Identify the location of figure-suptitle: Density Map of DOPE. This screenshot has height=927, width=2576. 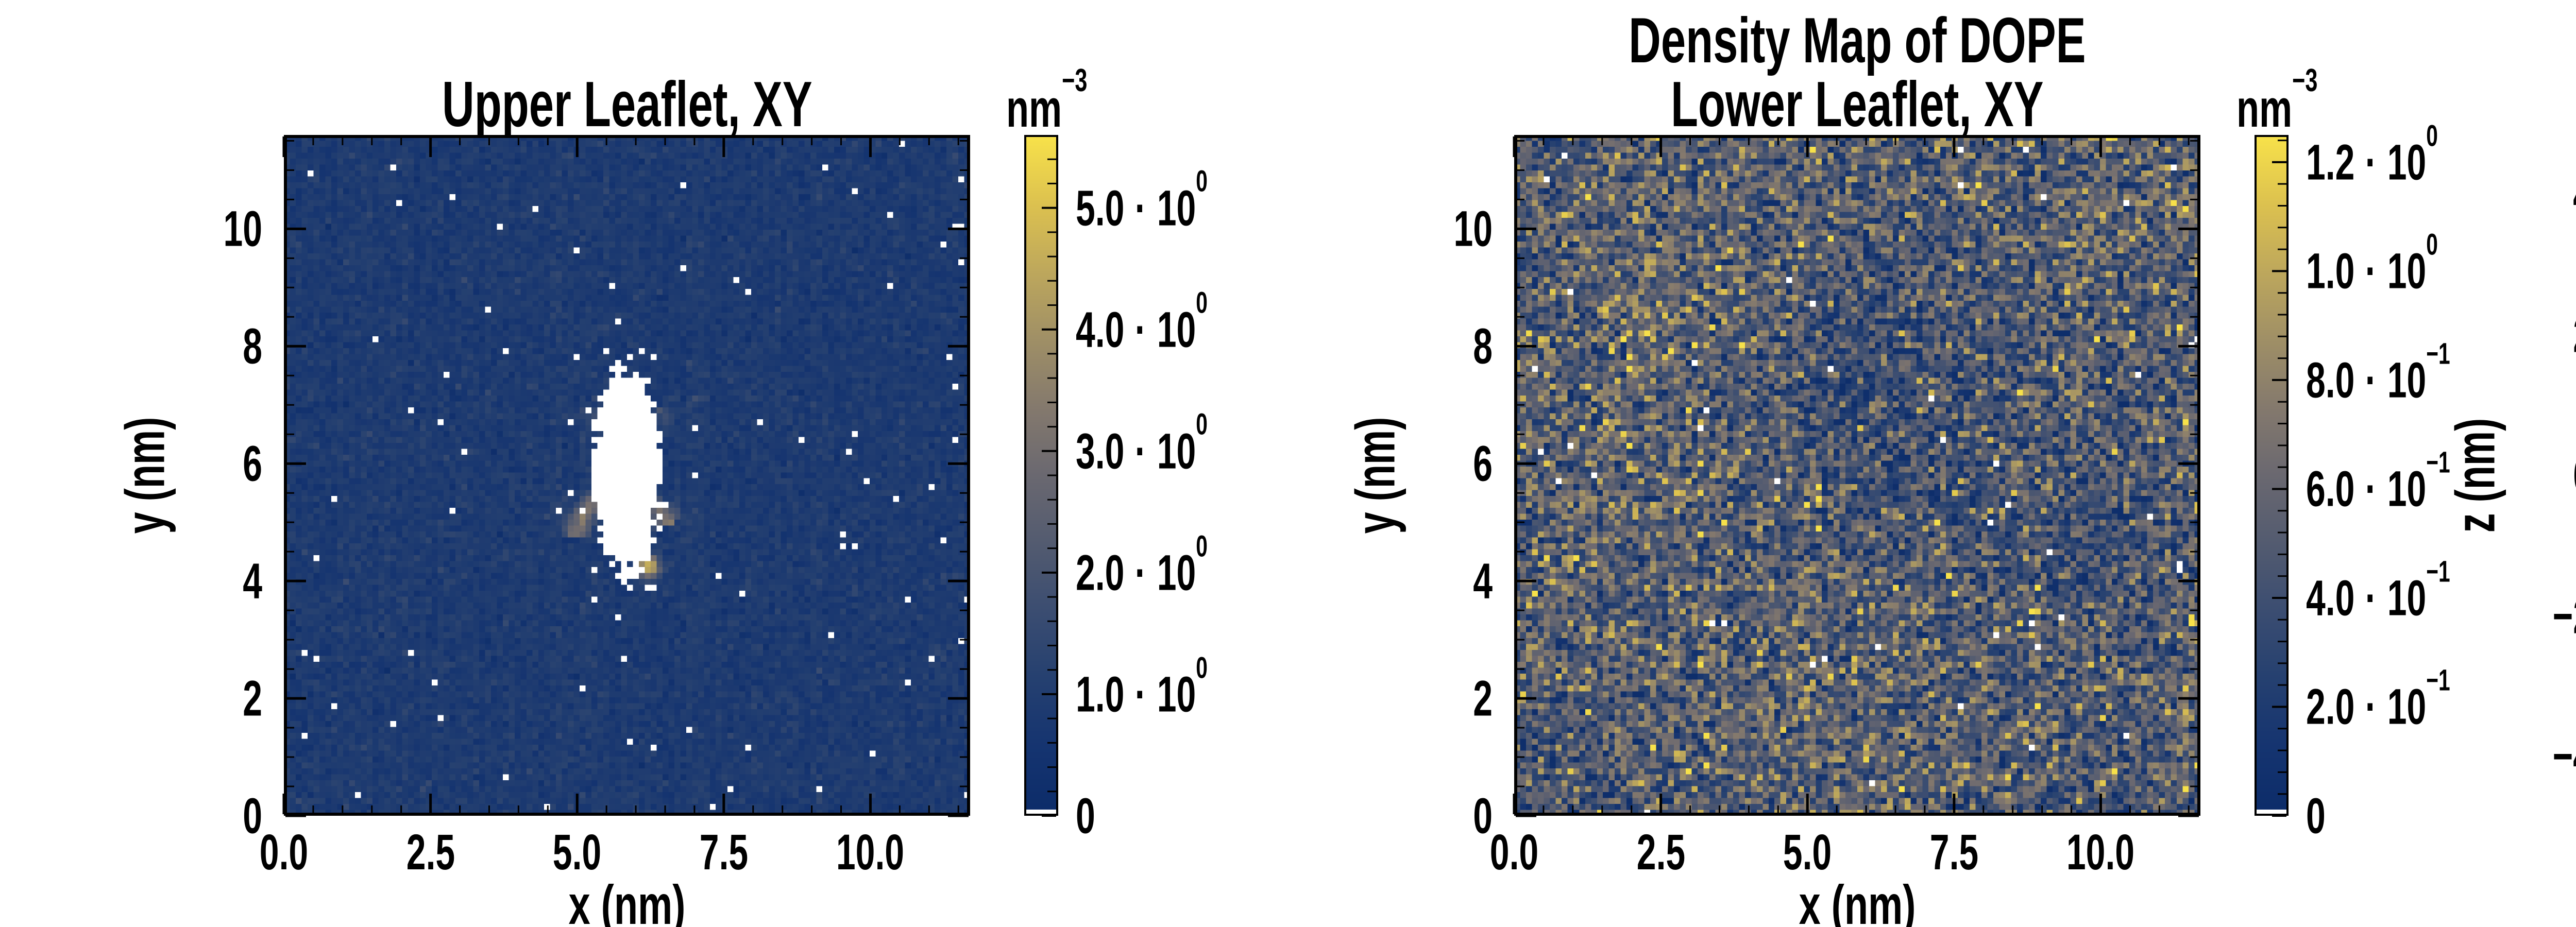
(1857, 41).